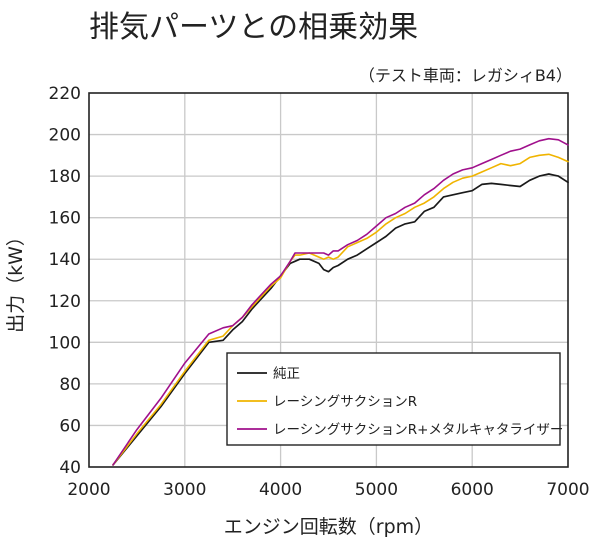 The width and height of the screenshot is (600, 549). I want to click on legend-label: 純正, so click(286, 374).